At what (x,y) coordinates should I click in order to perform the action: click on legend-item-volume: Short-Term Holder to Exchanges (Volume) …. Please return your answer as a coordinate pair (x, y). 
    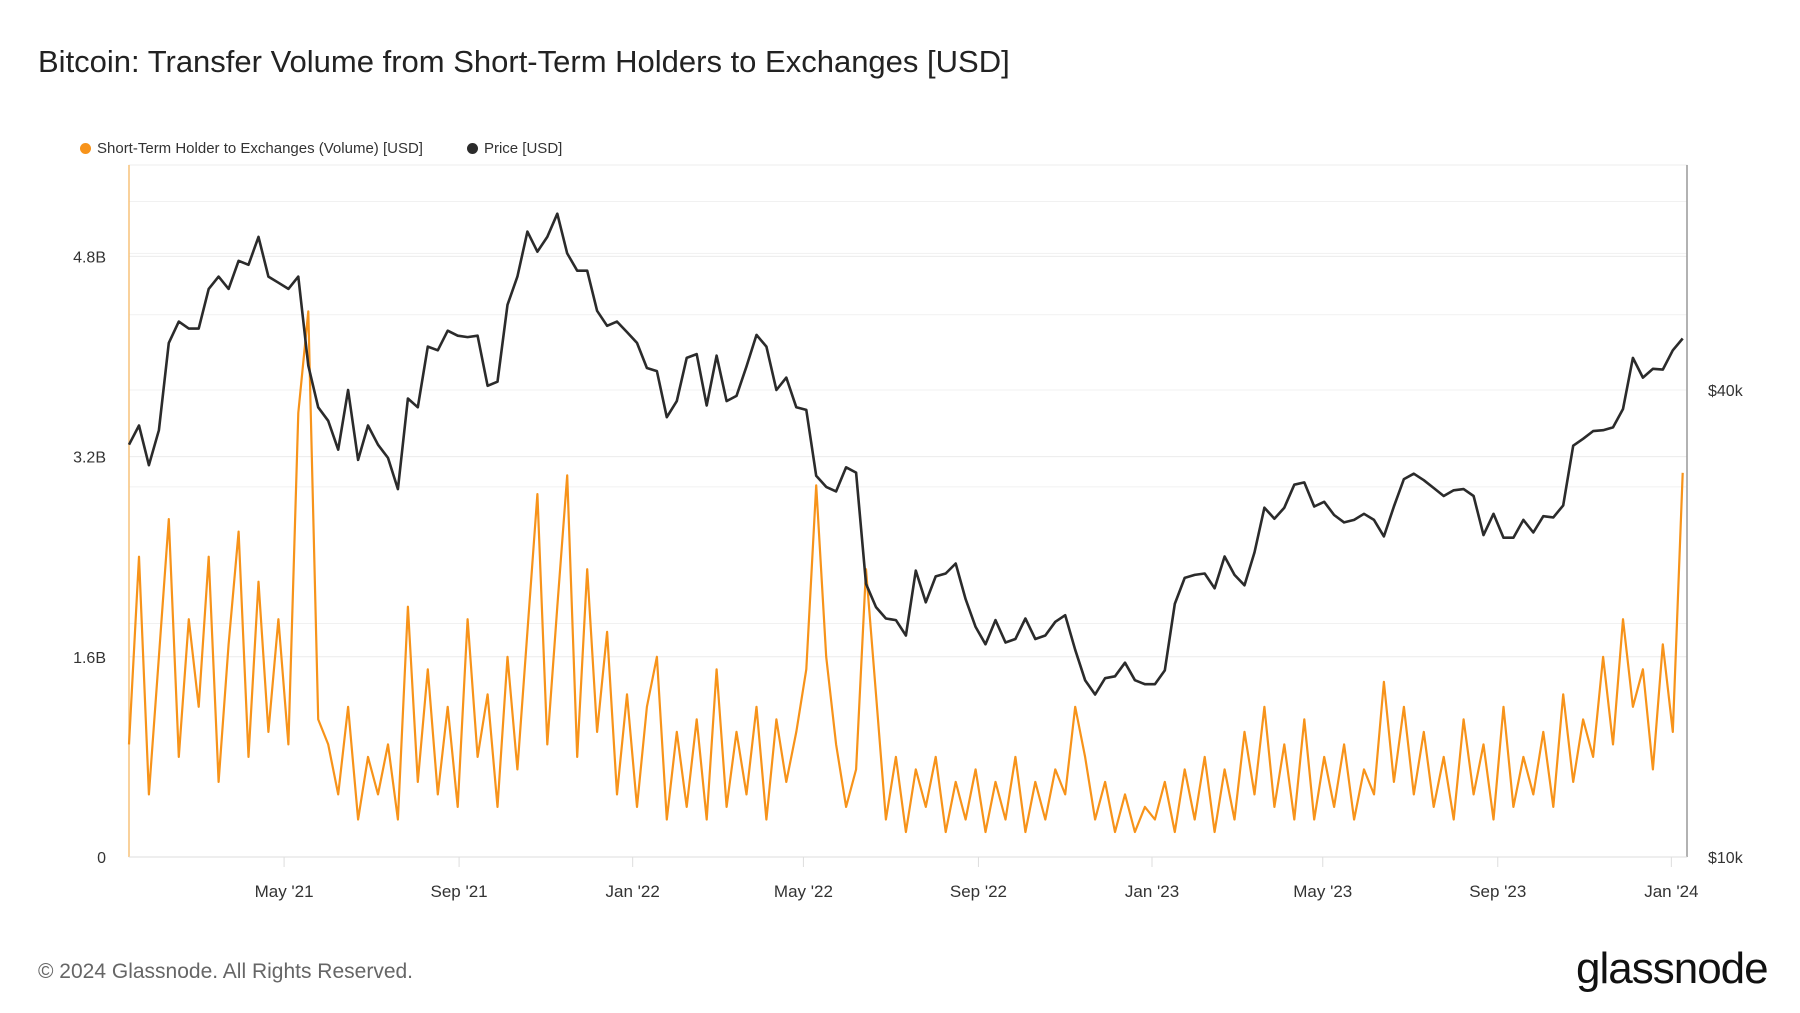
    Looking at the image, I should click on (251, 148).